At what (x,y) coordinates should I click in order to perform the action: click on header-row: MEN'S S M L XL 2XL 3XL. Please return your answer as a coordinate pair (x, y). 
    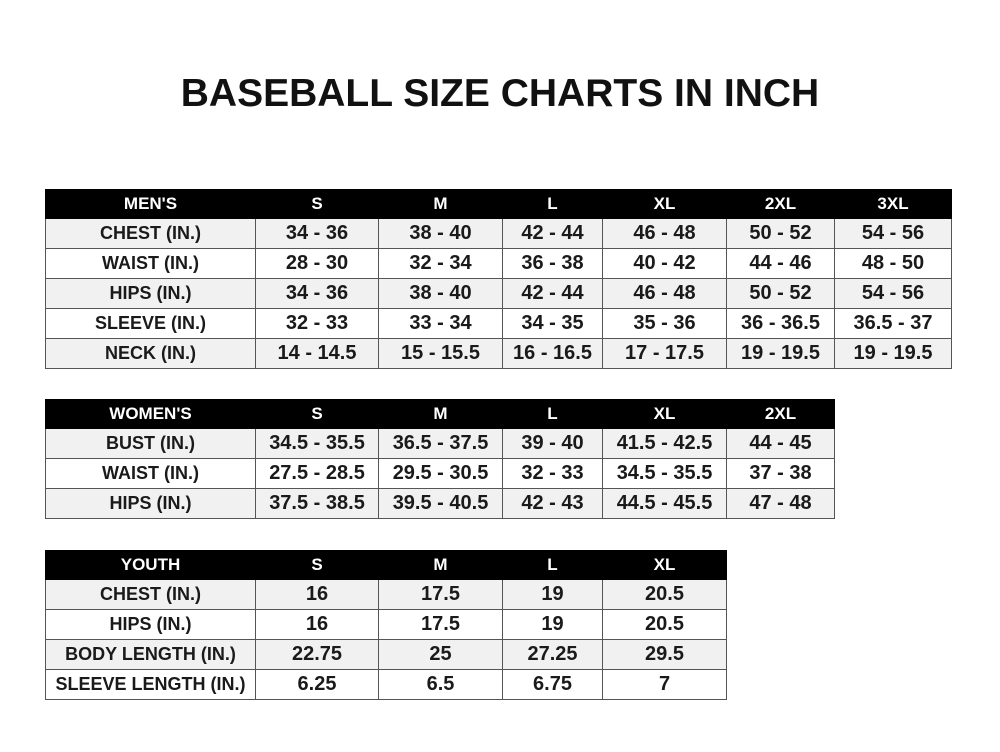
    Looking at the image, I should click on (498, 204).